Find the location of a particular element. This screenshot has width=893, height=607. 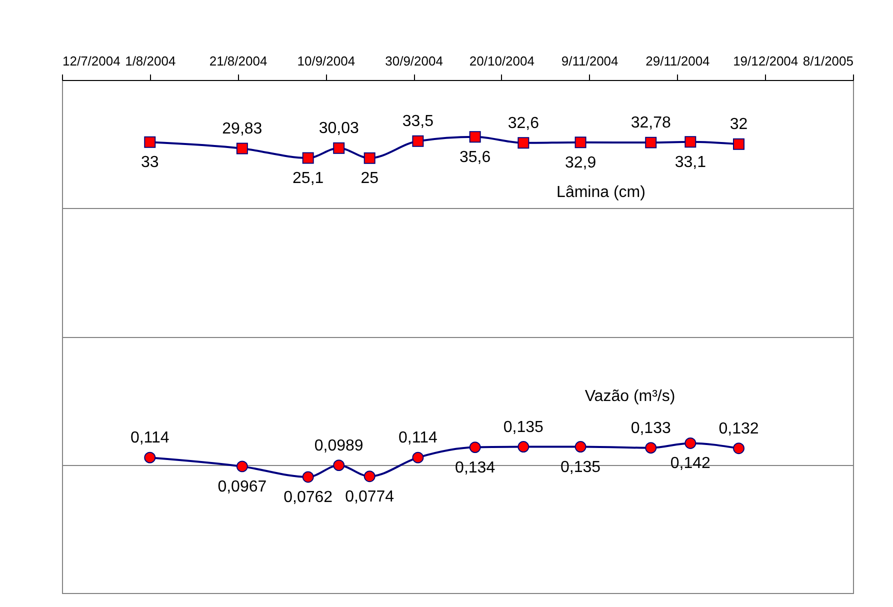

text: Lâmina (cm) is located at coordinates (601, 192).